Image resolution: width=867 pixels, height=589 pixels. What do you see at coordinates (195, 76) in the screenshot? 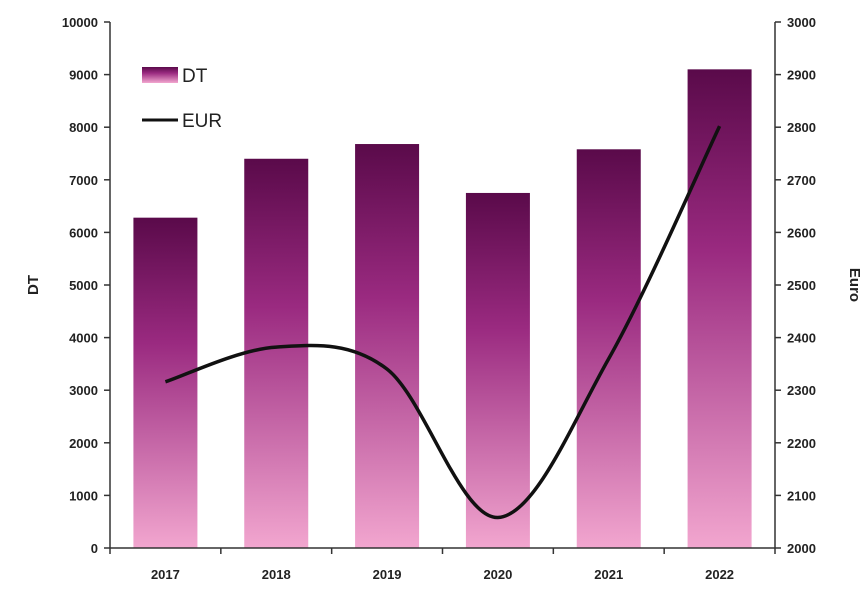
I see `legend-label-dt: DT` at bounding box center [195, 76].